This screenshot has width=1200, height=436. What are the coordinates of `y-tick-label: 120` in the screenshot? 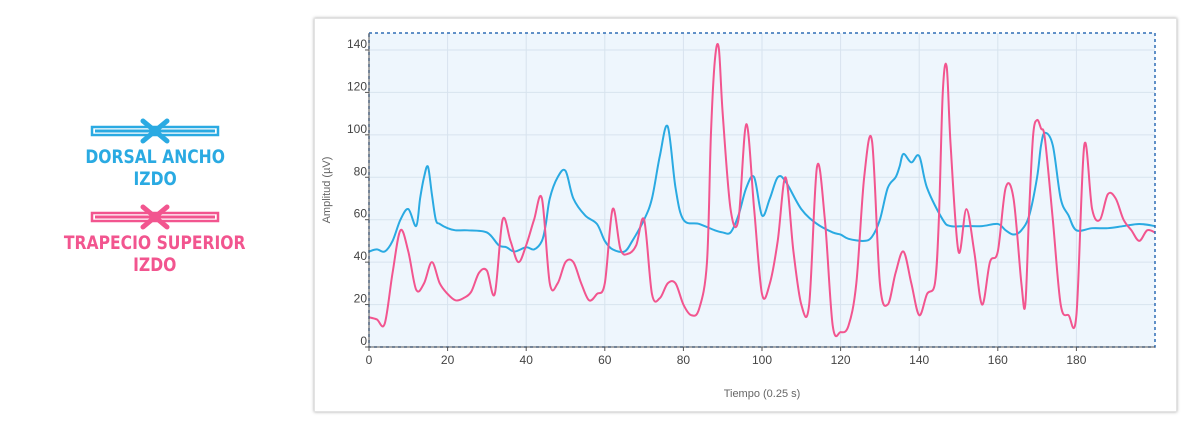 It's located at (357, 86).